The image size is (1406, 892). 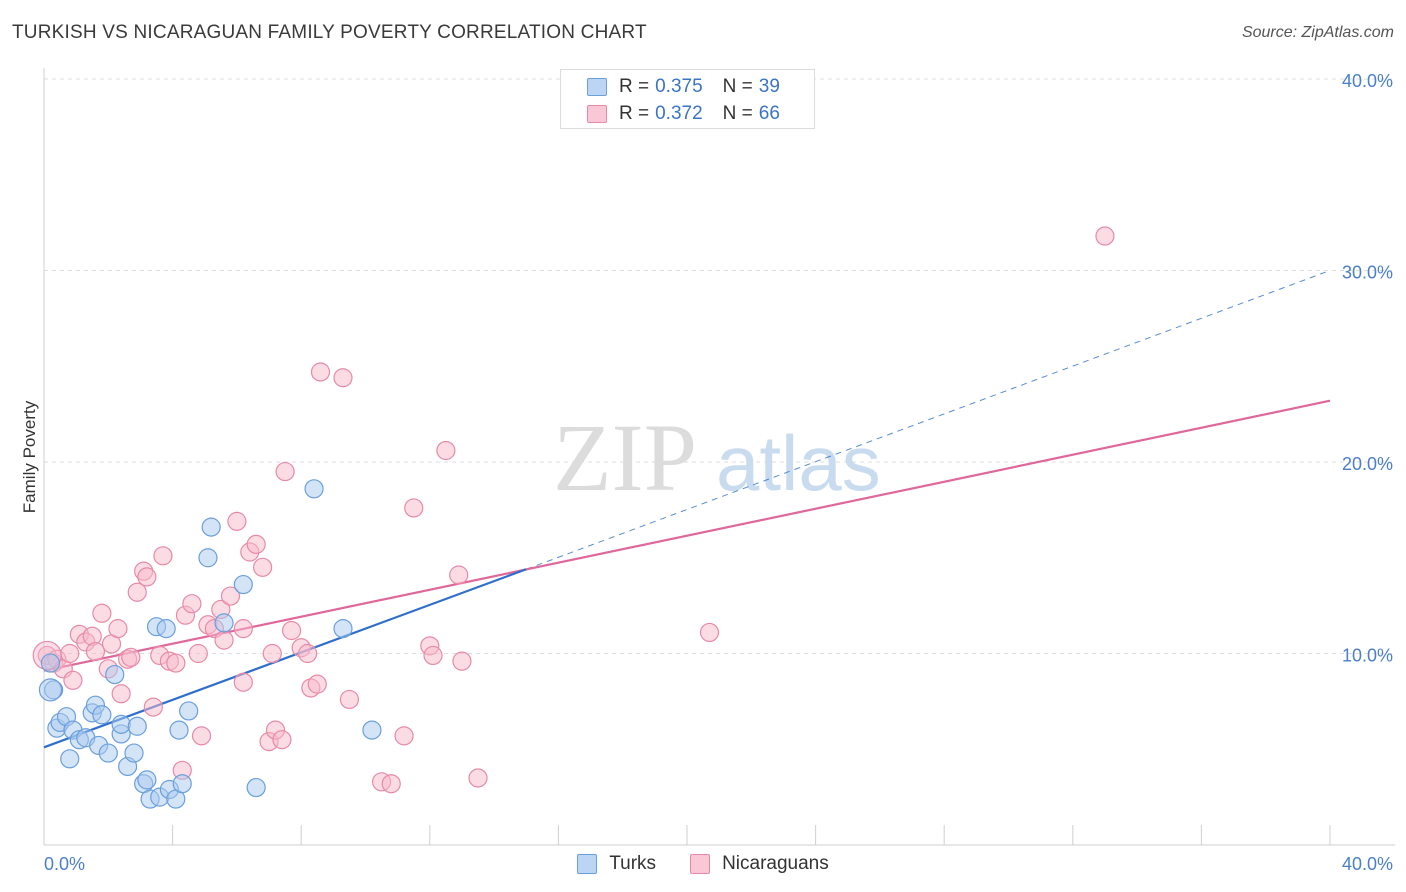 What do you see at coordinates (775, 863) in the screenshot?
I see `legend-label-nicaraguans: Nicaraguans` at bounding box center [775, 863].